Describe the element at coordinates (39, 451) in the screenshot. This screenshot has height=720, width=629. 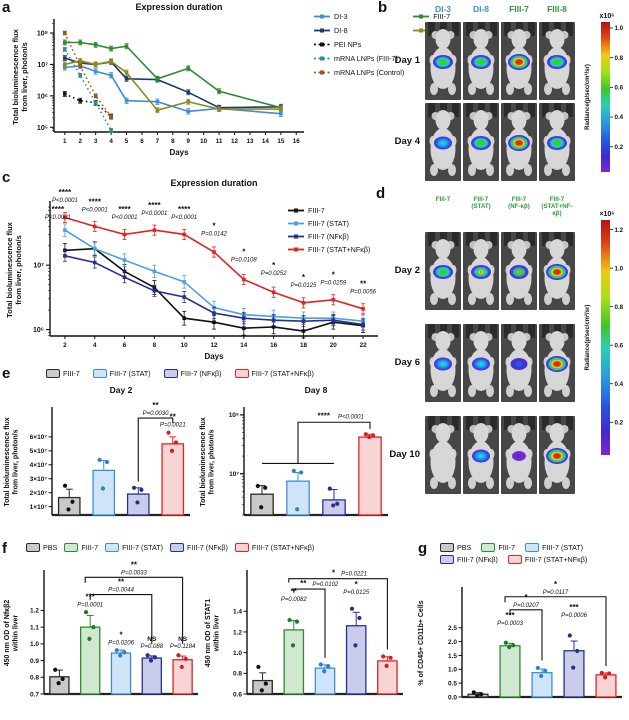
I see `svg-text: 5×10⁷` at that location.